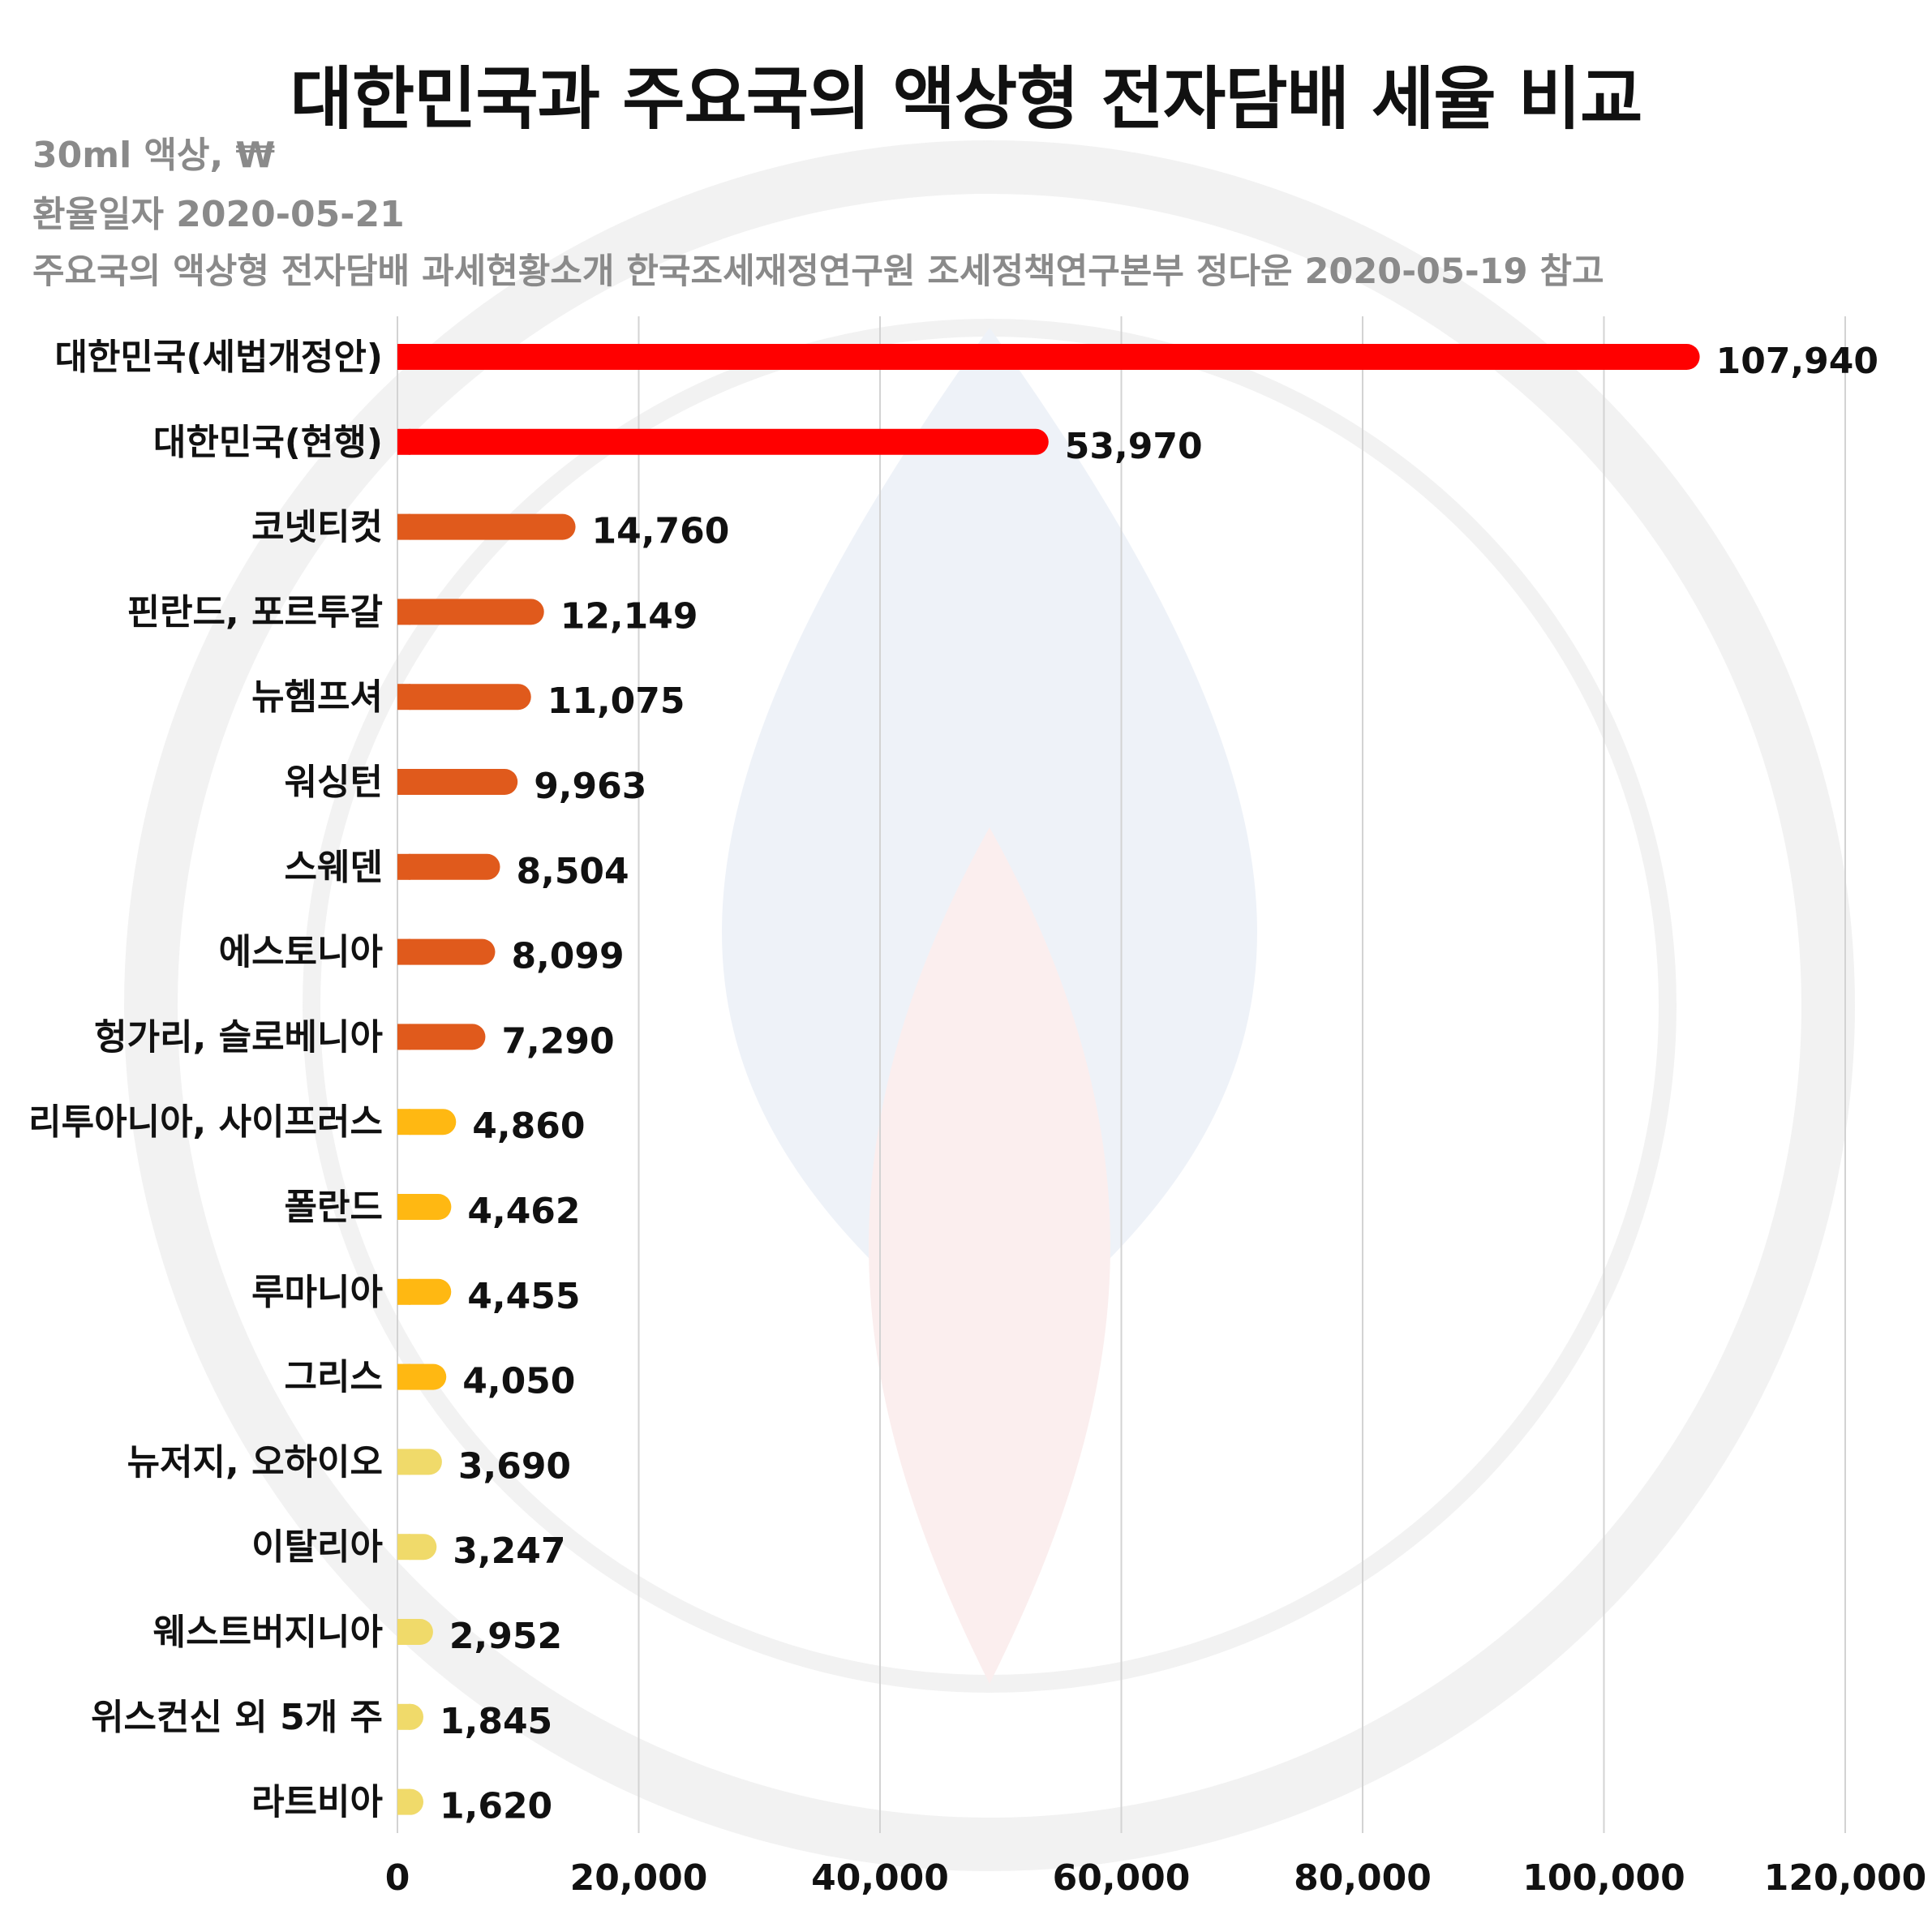 The height and width of the screenshot is (1932, 1932). What do you see at coordinates (238, 1037) in the screenshot?
I see `category-label: 헝가리, 슬로베니아` at bounding box center [238, 1037].